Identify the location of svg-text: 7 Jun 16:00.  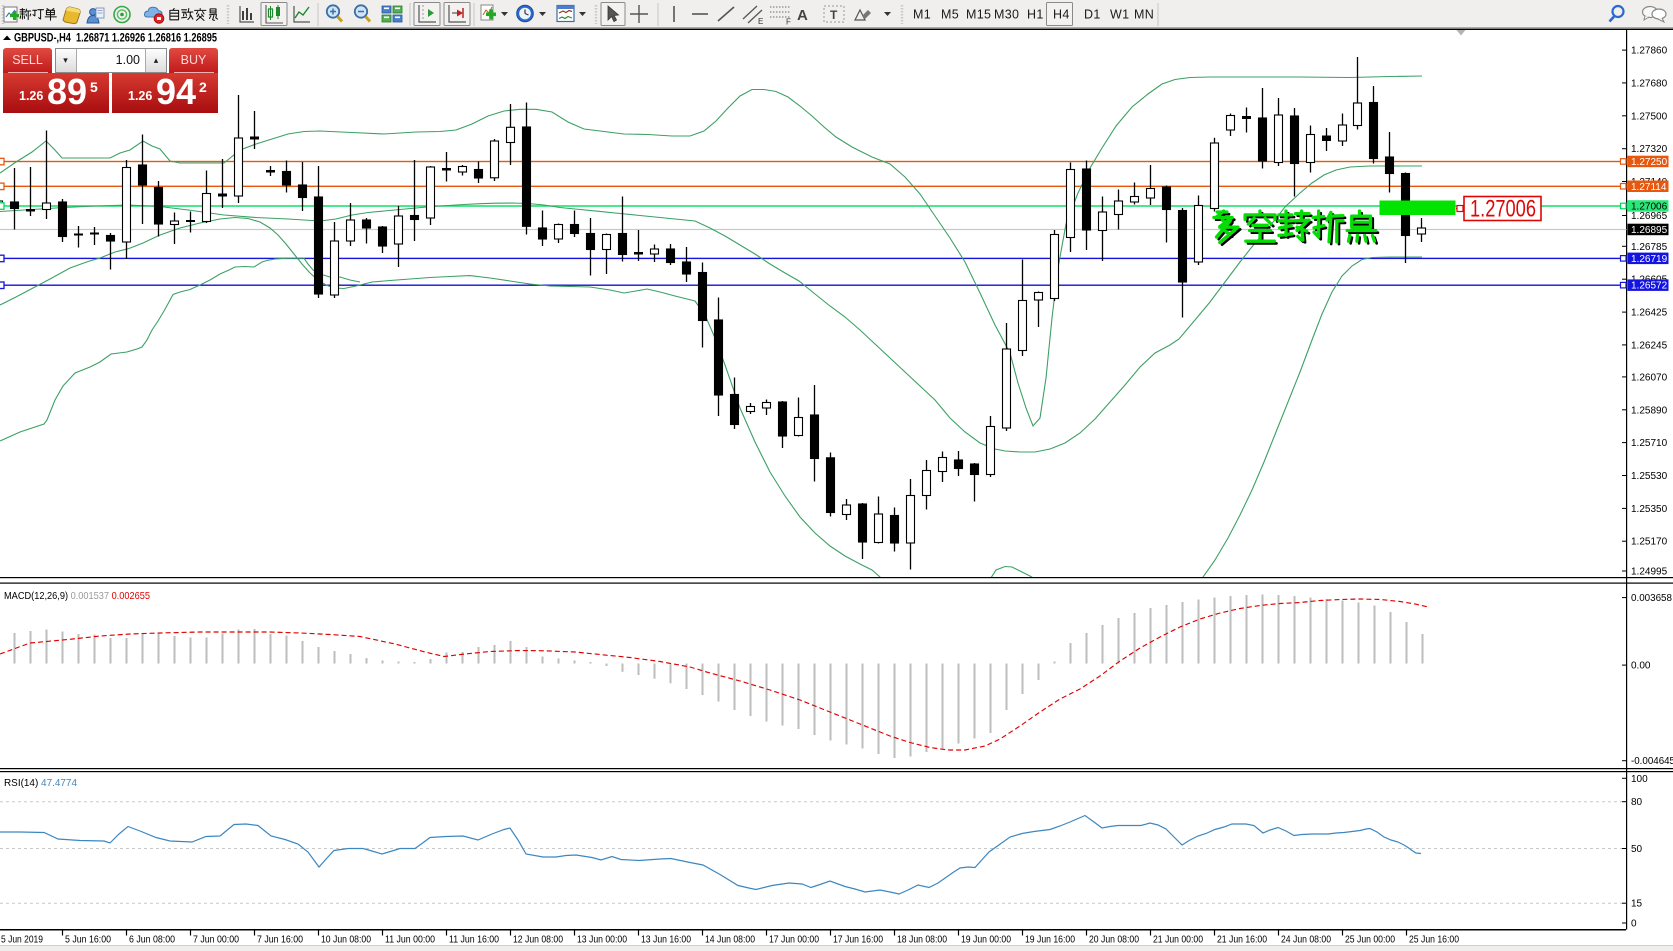
(280, 940).